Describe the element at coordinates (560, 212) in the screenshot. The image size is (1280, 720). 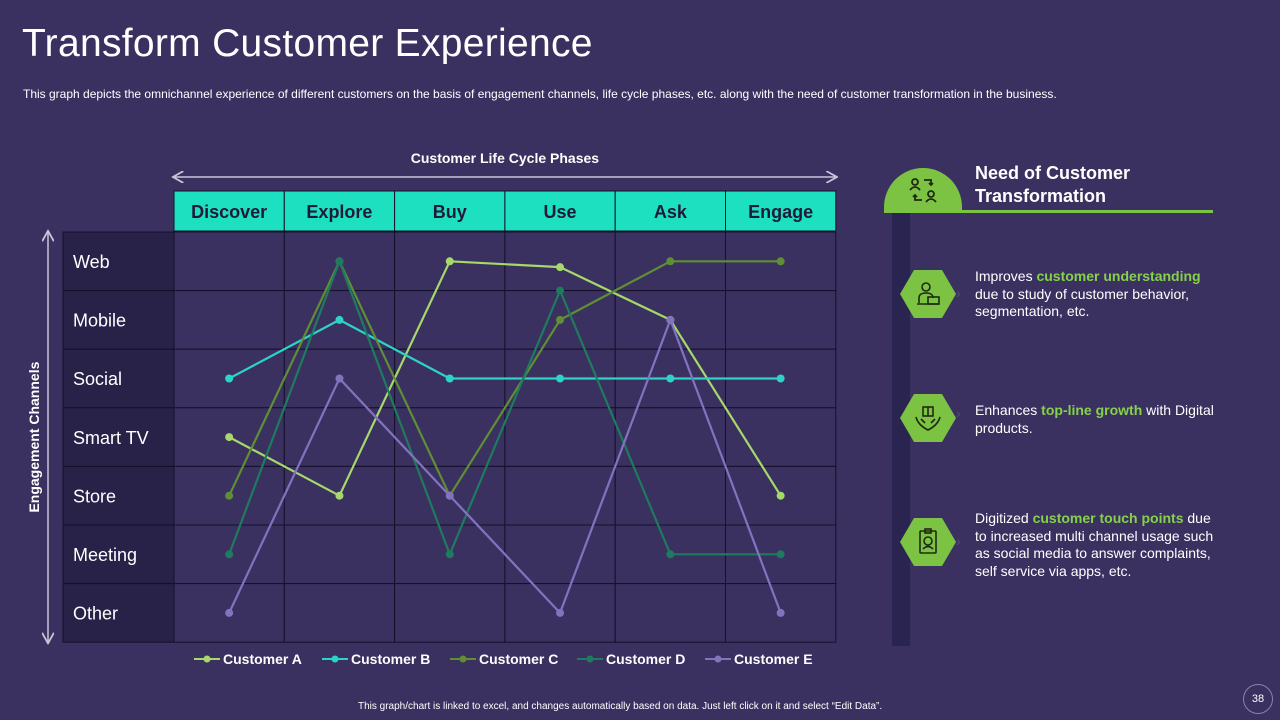
I see `phase-header-label: Use` at that location.